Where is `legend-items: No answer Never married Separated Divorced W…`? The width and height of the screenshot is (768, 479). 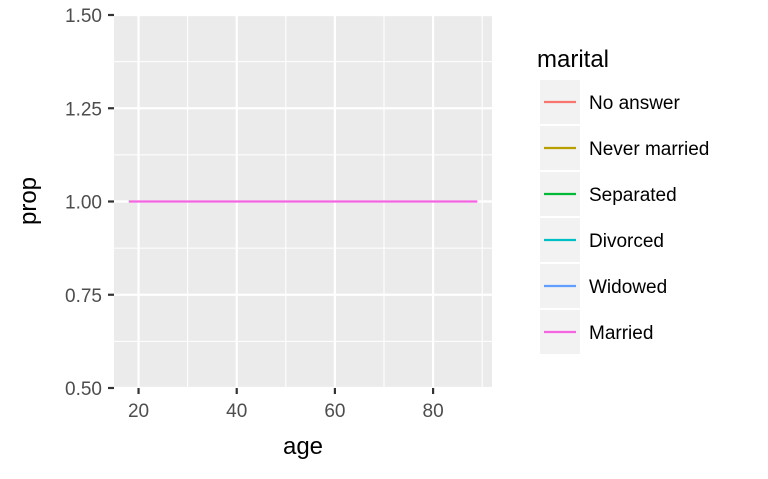
legend-items: No answer Never married Separated Divorced W… is located at coordinates (624, 217).